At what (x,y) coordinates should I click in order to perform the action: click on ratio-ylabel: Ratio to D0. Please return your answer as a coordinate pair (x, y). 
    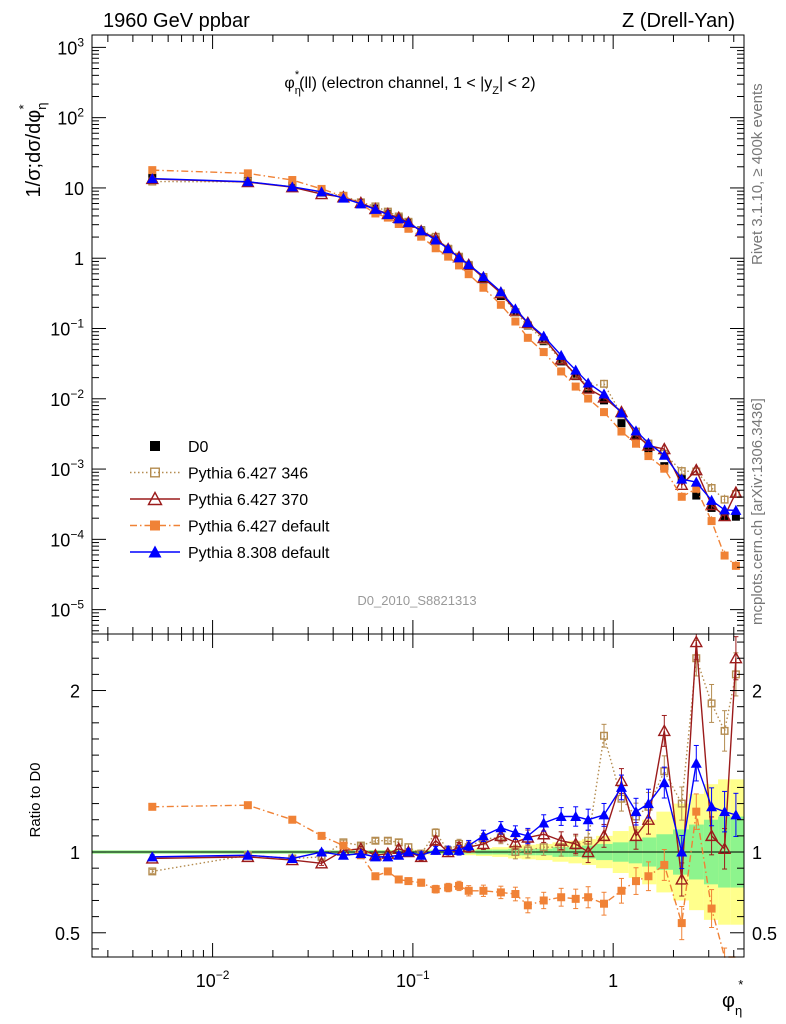
    Looking at the image, I should click on (35, 799).